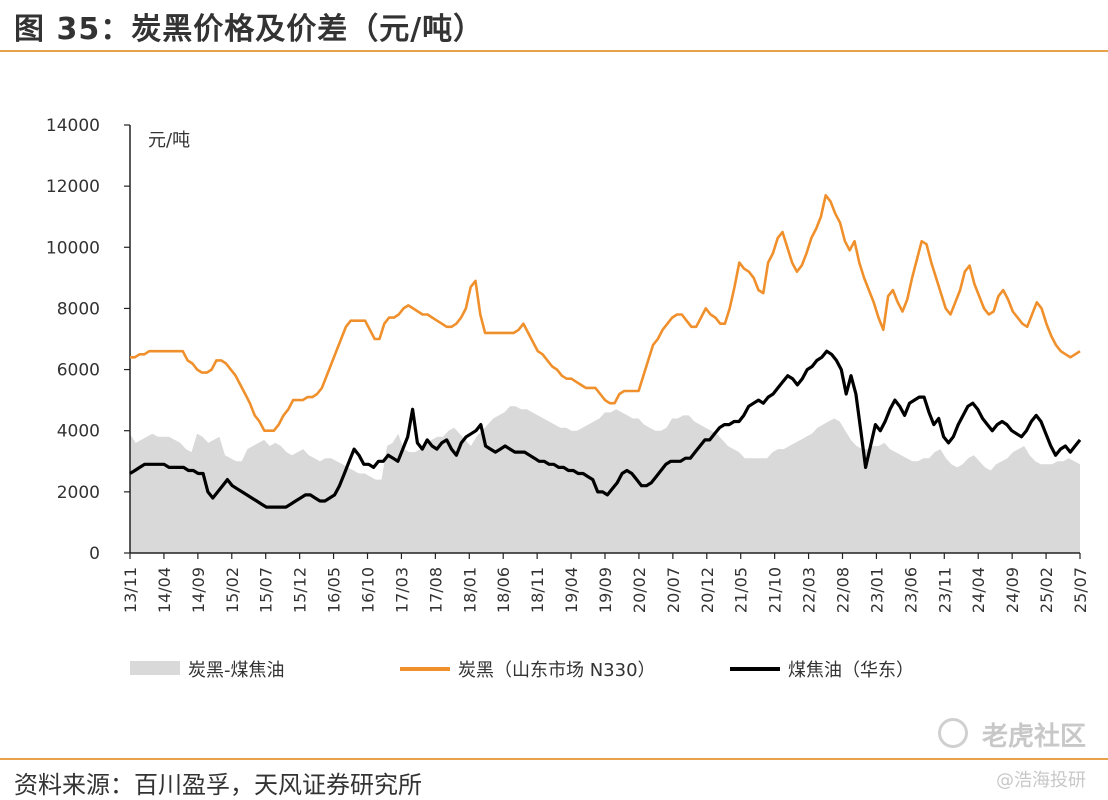 This screenshot has width=1108, height=800. Describe the element at coordinates (843, 590) in the screenshot. I see `x-tick-label: 22/08` at that location.